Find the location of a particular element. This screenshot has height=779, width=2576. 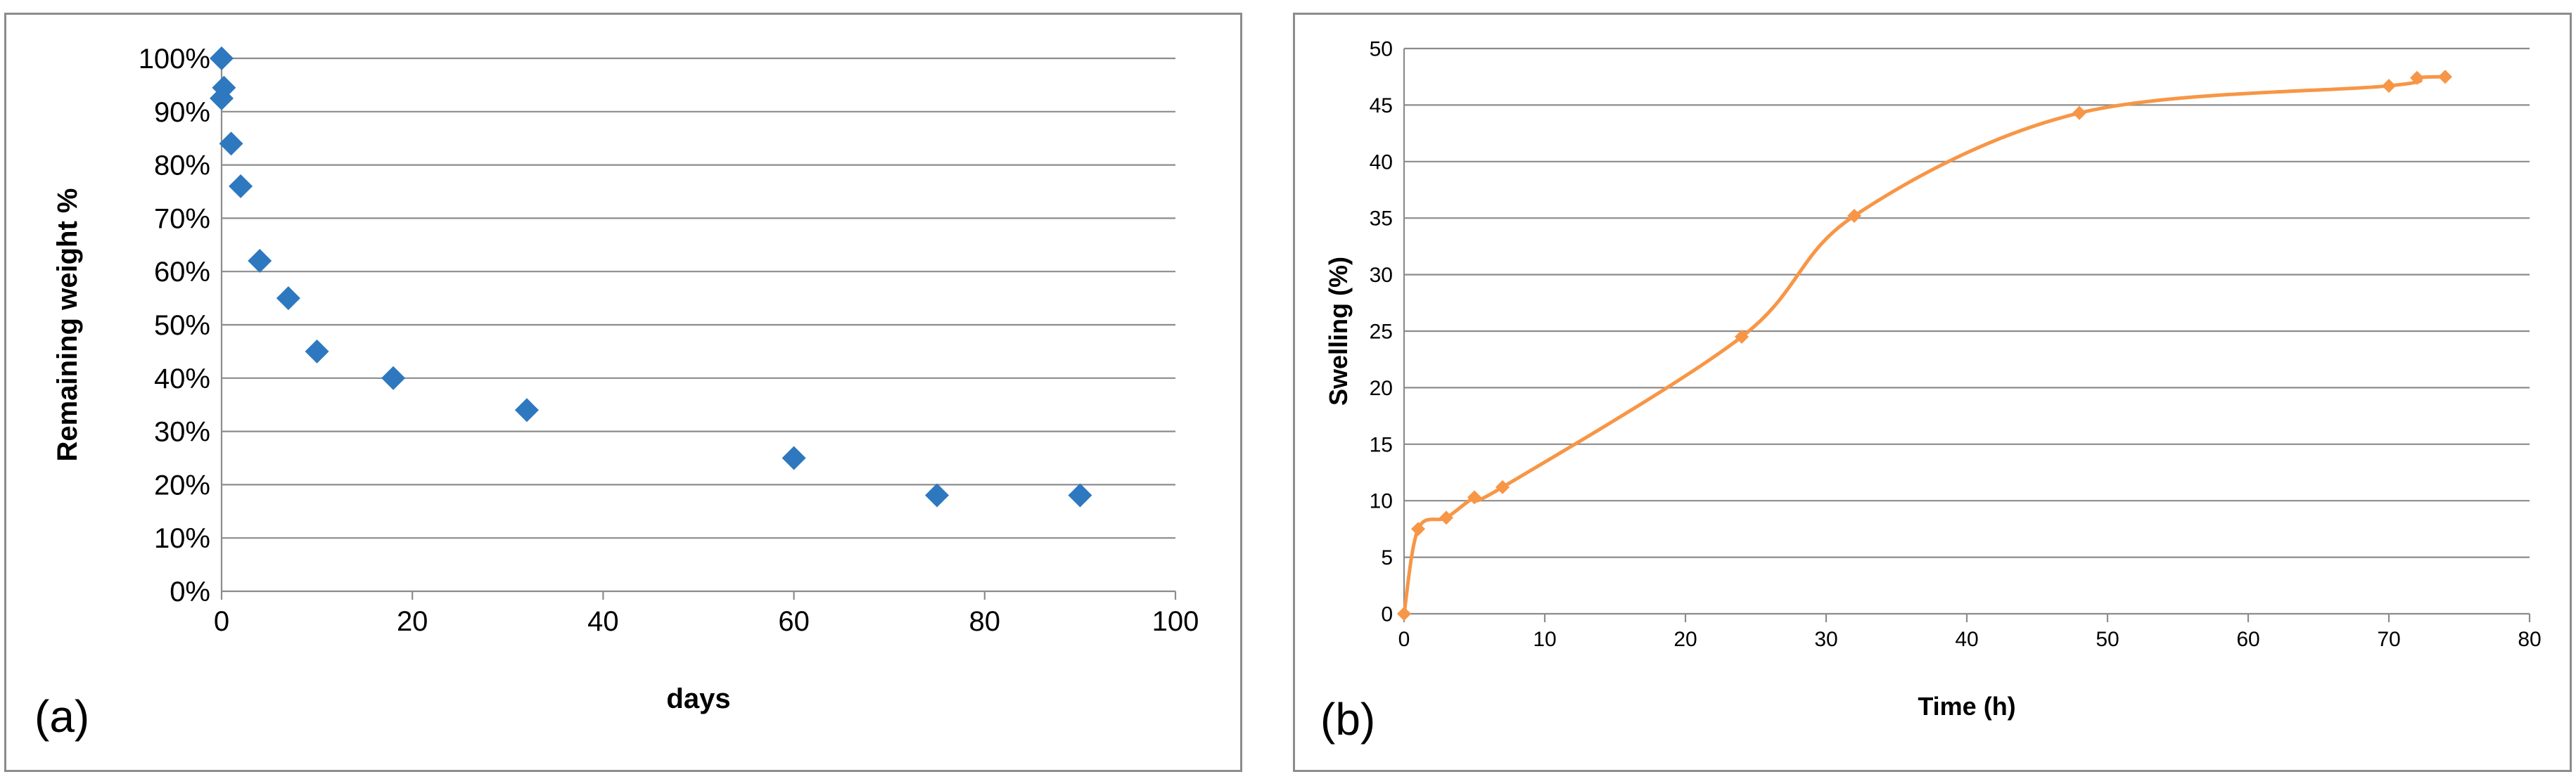

y-tick-label: 5 is located at coordinates (1387, 557).